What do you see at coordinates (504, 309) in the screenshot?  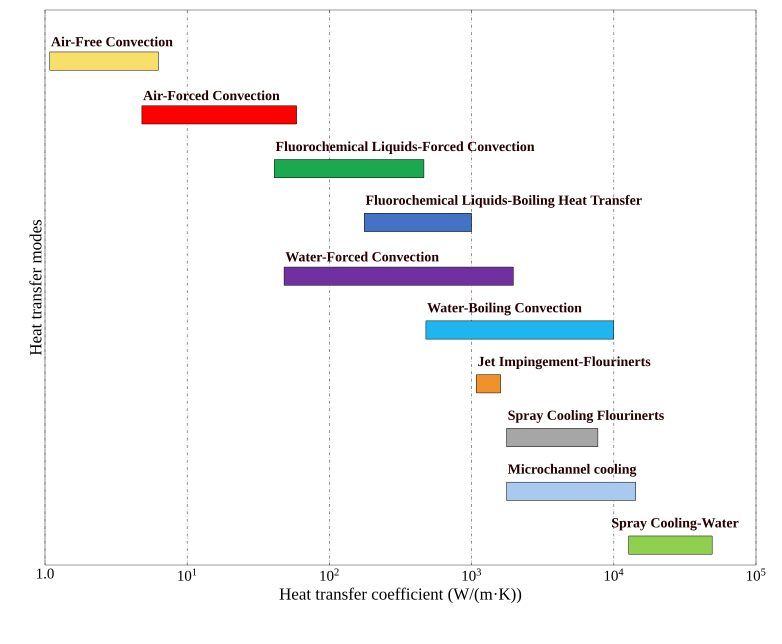 I see `y-tick-label: Water-Boiling Convection` at bounding box center [504, 309].